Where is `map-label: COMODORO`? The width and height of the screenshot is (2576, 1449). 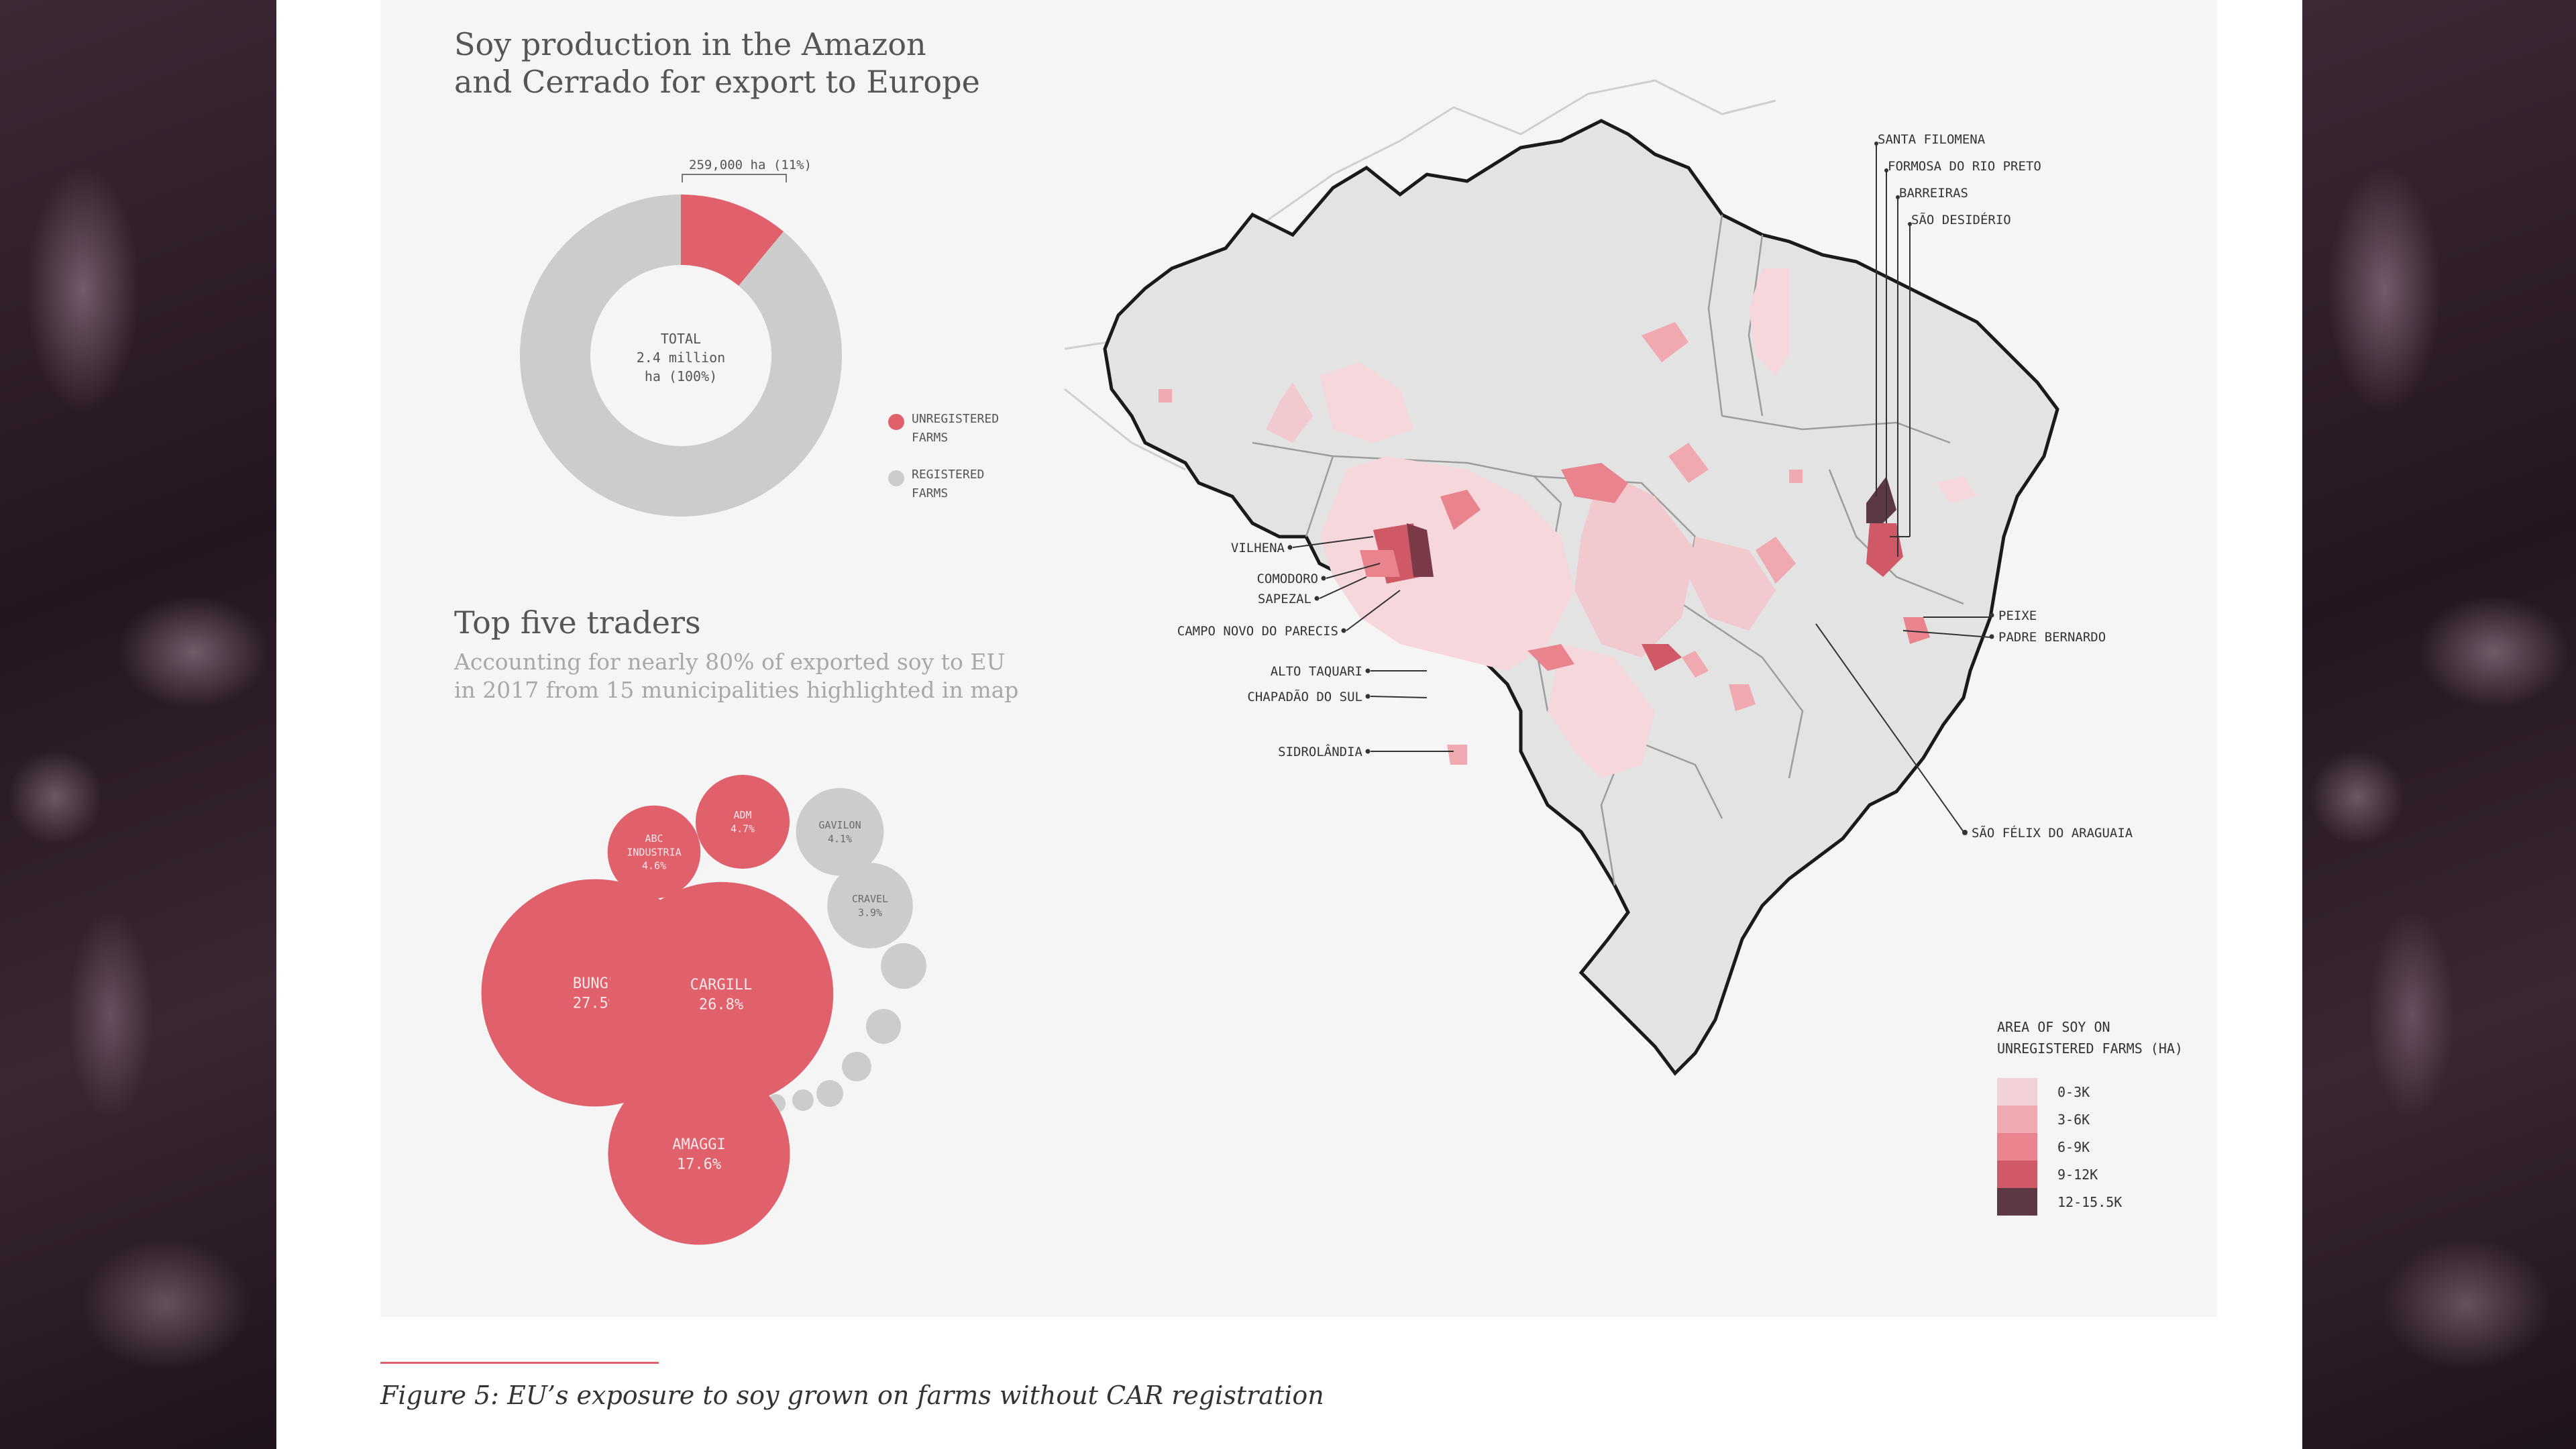 map-label: COMODORO is located at coordinates (1287, 579).